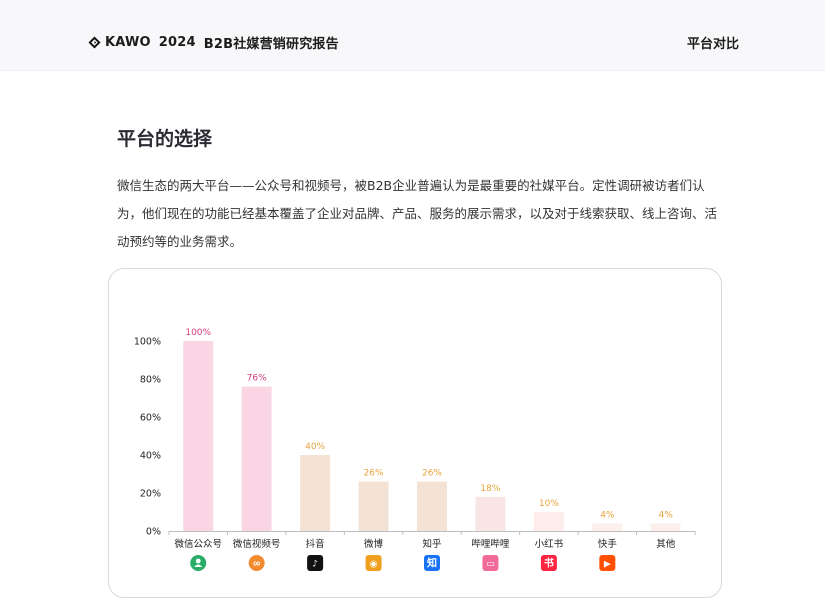  Describe the element at coordinates (257, 379) in the screenshot. I see `data-label: 76%` at that location.